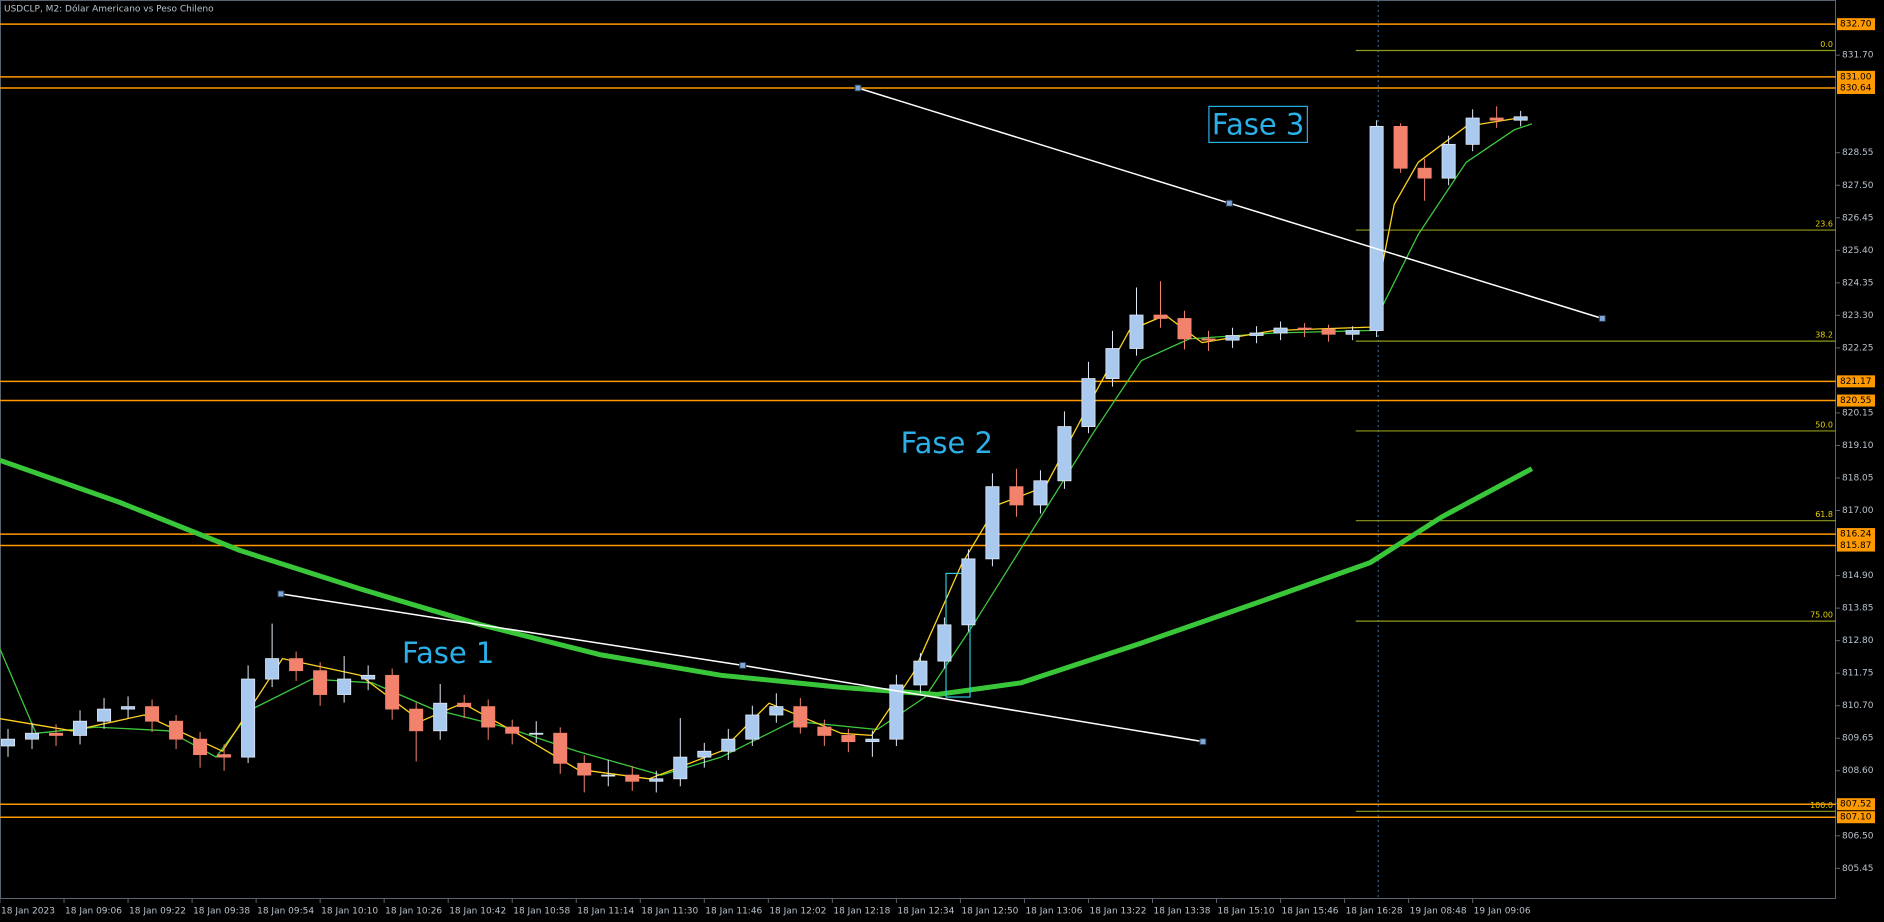  What do you see at coordinates (1858, 316) in the screenshot?
I see `y-tick-label: 823.30` at bounding box center [1858, 316].